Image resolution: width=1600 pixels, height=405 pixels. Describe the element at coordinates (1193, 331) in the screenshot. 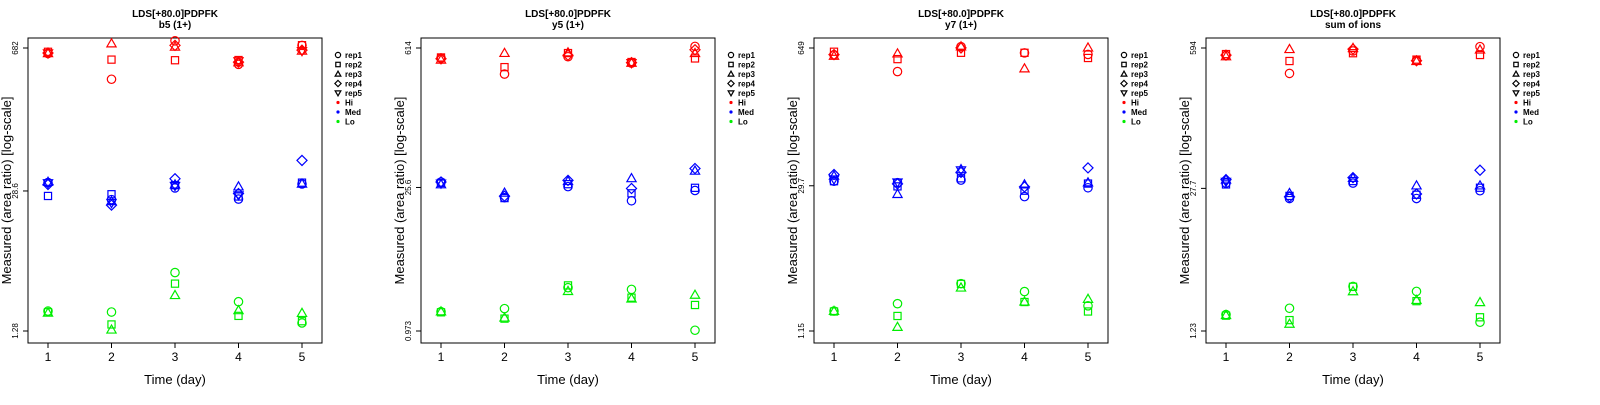

I see `y-tick-label: 1.23` at that location.